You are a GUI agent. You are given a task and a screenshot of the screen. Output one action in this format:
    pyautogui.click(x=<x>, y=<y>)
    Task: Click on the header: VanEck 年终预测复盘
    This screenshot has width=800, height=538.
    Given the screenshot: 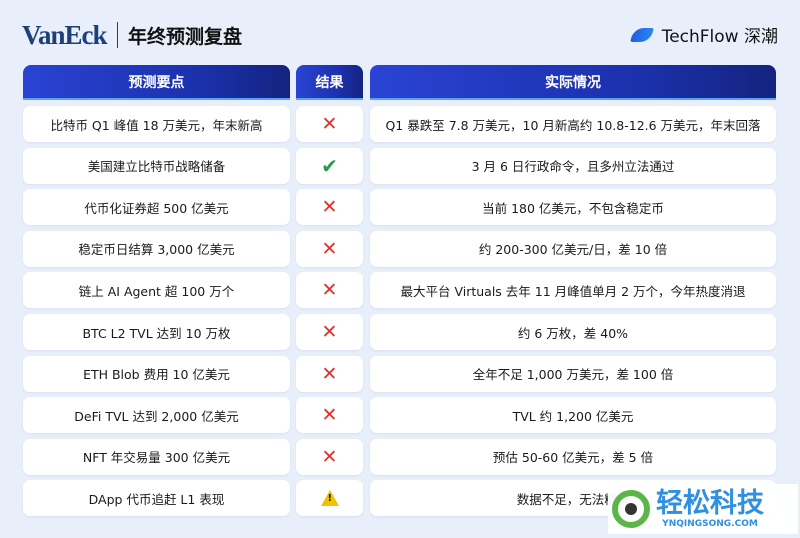 What is the action you would take?
    pyautogui.click(x=132, y=35)
    